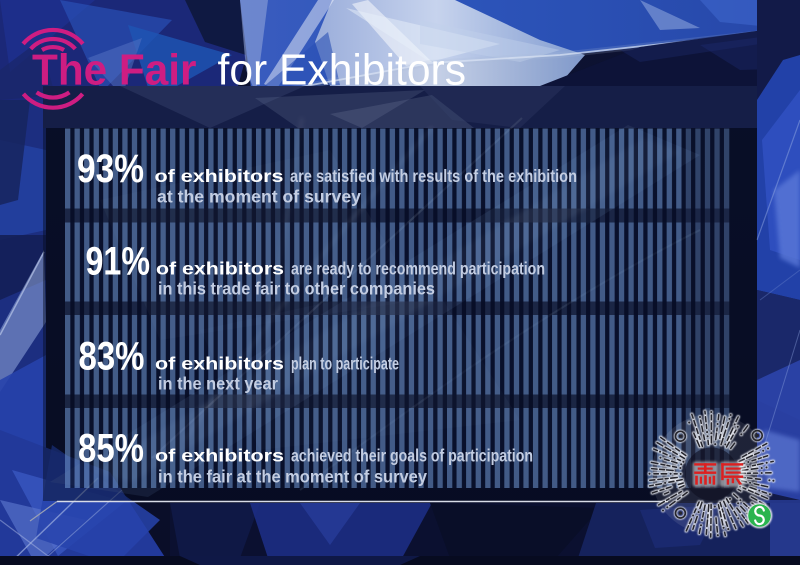 Image resolution: width=800 pixels, height=565 pixels. I want to click on svg-text: 91%, so click(118, 262).